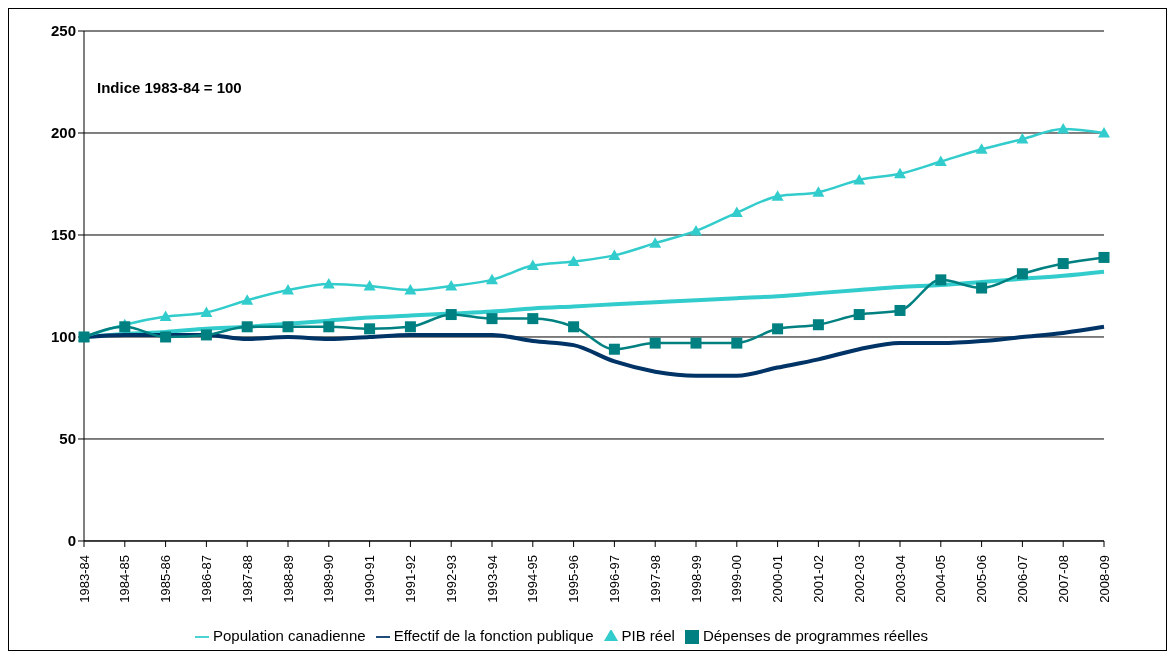 The image size is (1175, 659). I want to click on x-tick-label: 1993-94, so click(492, 578).